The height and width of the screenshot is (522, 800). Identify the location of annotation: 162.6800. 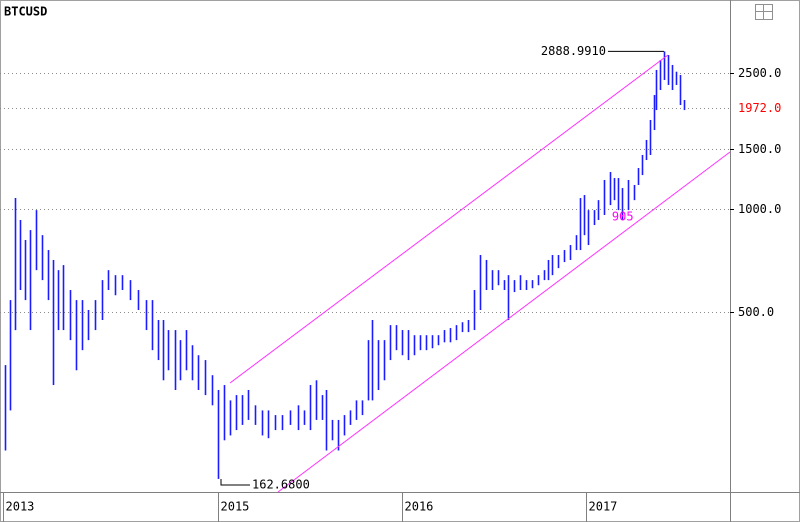
(281, 484).